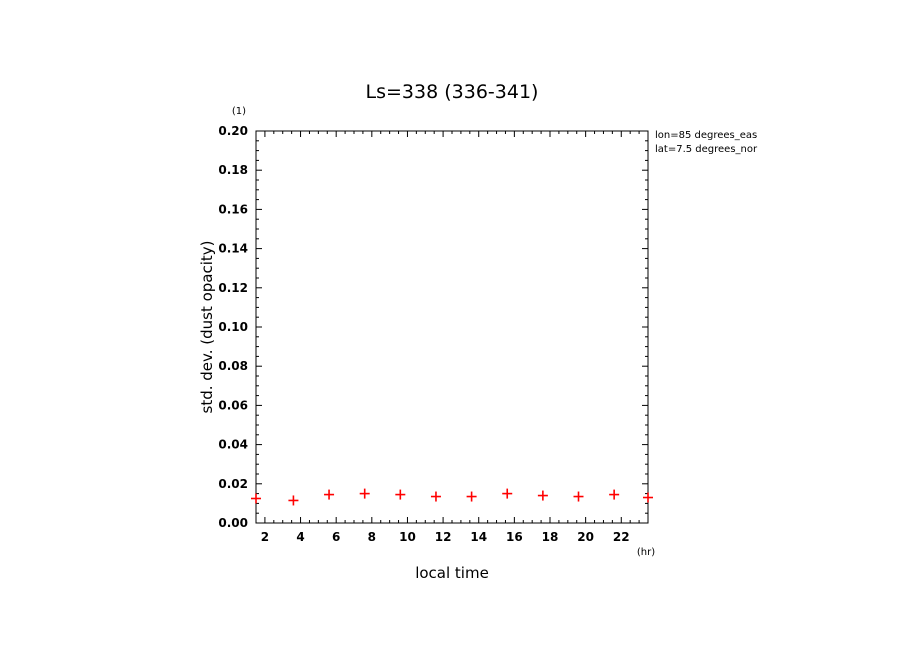  Describe the element at coordinates (514, 537) in the screenshot. I see `x-tick-label: 16` at that location.